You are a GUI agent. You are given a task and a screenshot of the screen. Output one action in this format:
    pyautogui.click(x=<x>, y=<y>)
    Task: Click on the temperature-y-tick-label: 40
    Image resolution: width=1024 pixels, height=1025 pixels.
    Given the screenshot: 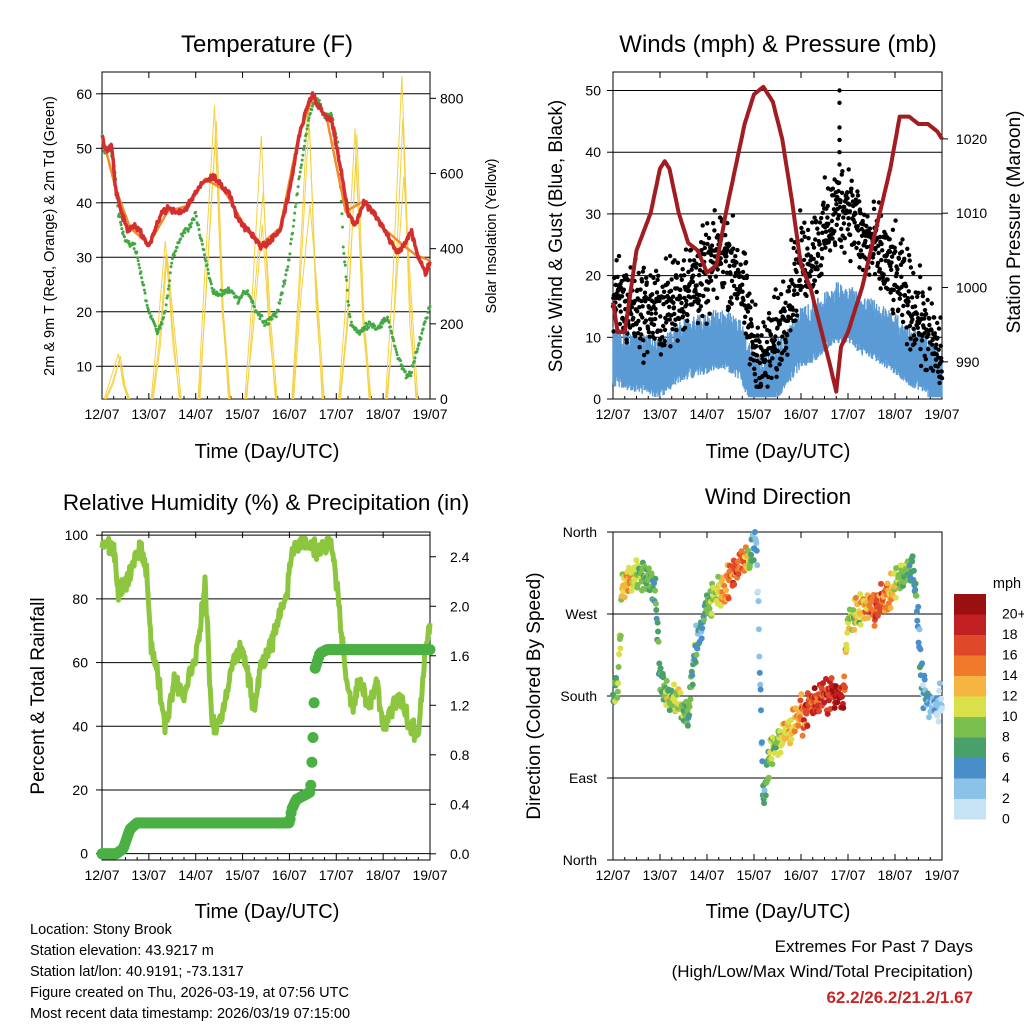 What is the action you would take?
    pyautogui.click(x=84, y=203)
    